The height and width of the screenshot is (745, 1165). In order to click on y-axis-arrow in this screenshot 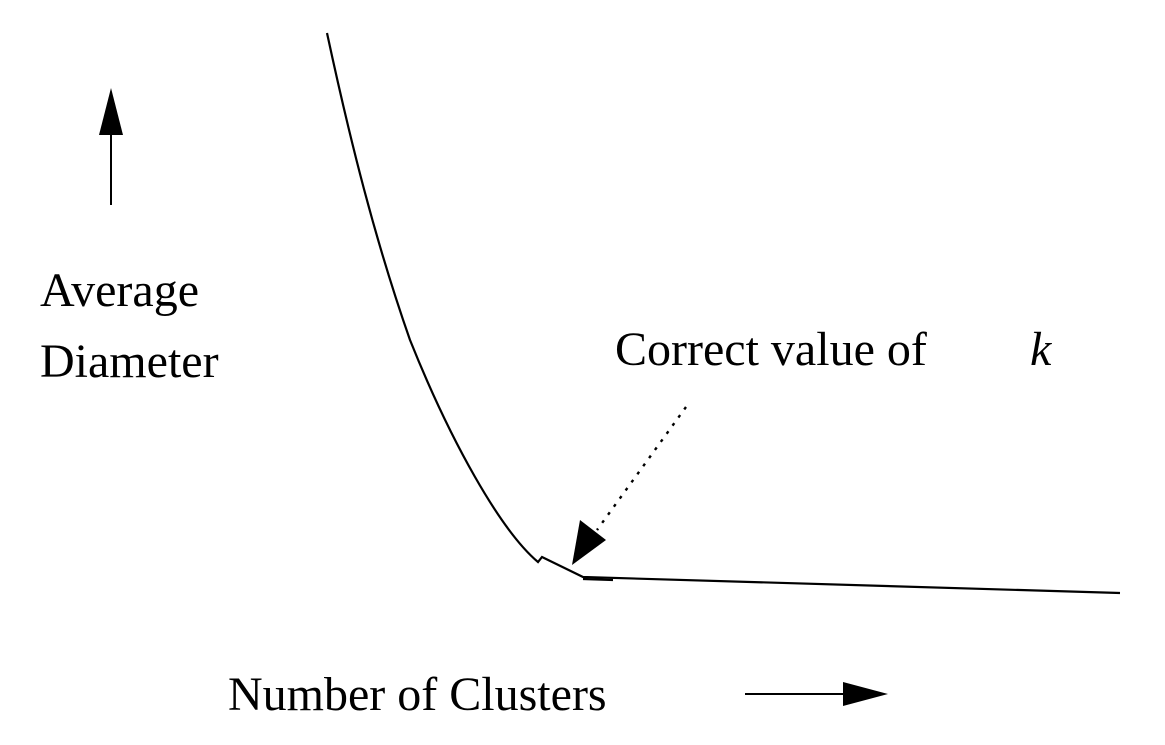, I will do `click(111, 146)`.